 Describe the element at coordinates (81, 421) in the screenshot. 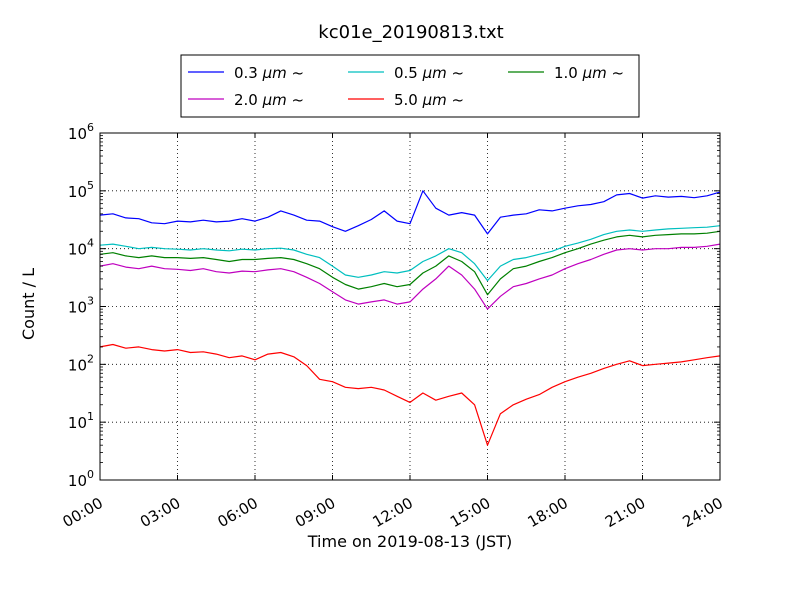

I see `y-tick-label: 10¹` at that location.